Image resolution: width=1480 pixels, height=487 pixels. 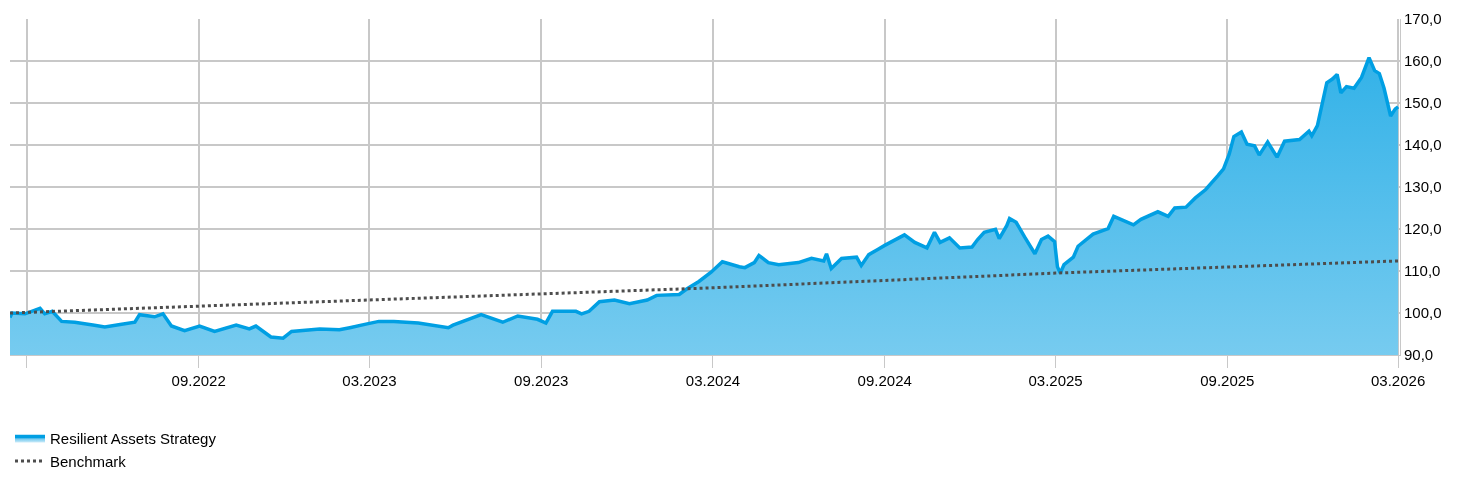 What do you see at coordinates (1423, 229) in the screenshot?
I see `y-tick-label: 120,0` at bounding box center [1423, 229].